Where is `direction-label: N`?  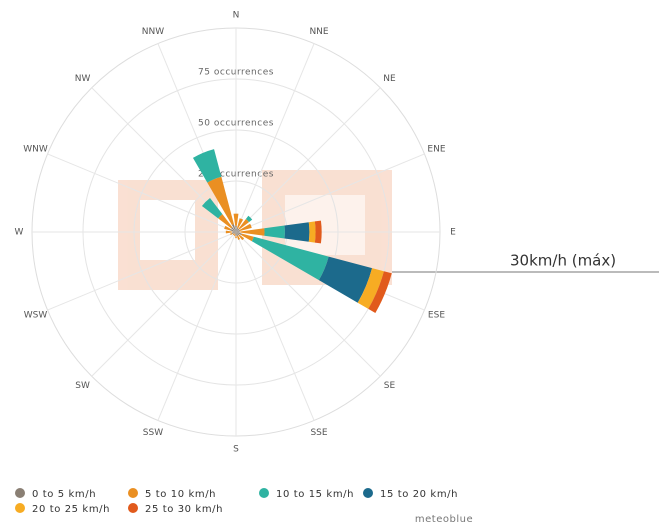
direction-label: N is located at coordinates (236, 16).